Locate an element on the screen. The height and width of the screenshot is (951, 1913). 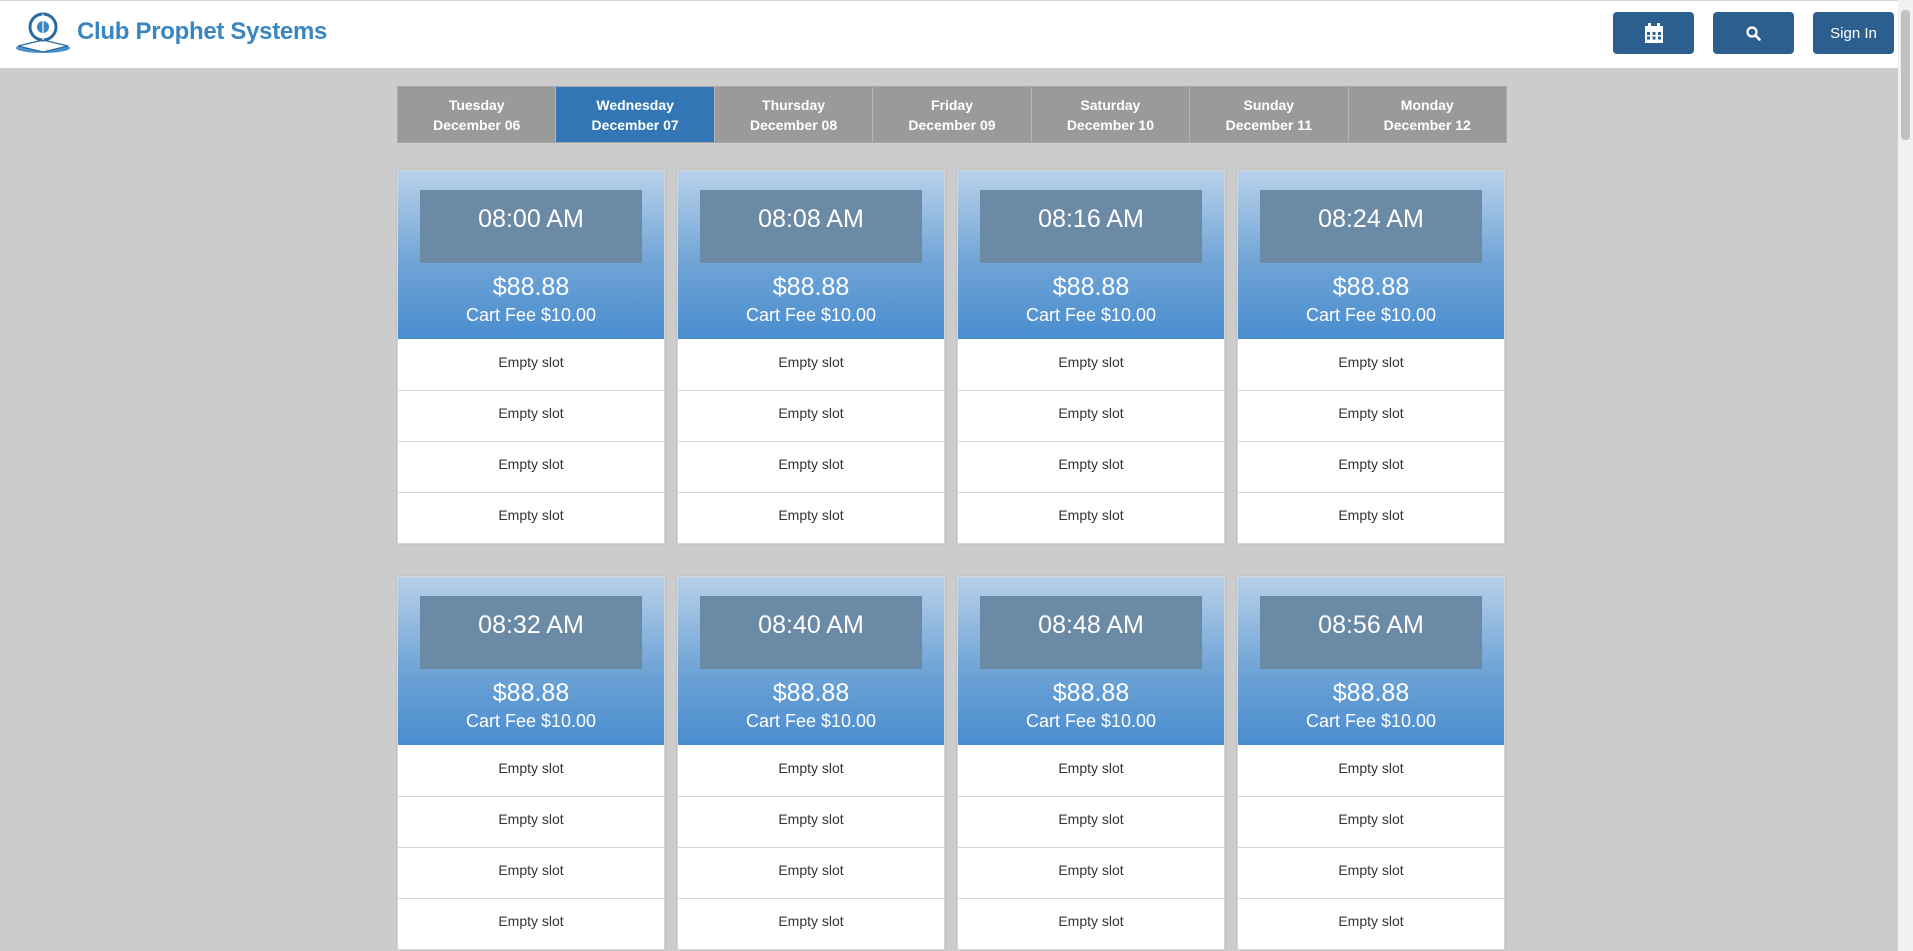
brand-name: Club Prophet Systems is located at coordinates (202, 31).